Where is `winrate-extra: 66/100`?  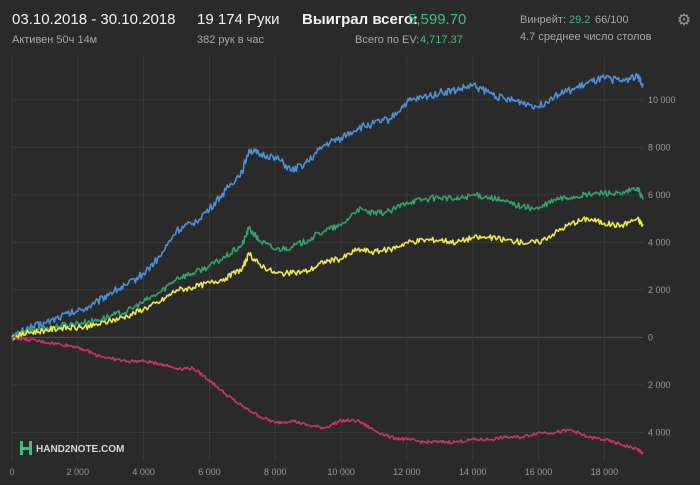
winrate-extra: 66/100 is located at coordinates (612, 20).